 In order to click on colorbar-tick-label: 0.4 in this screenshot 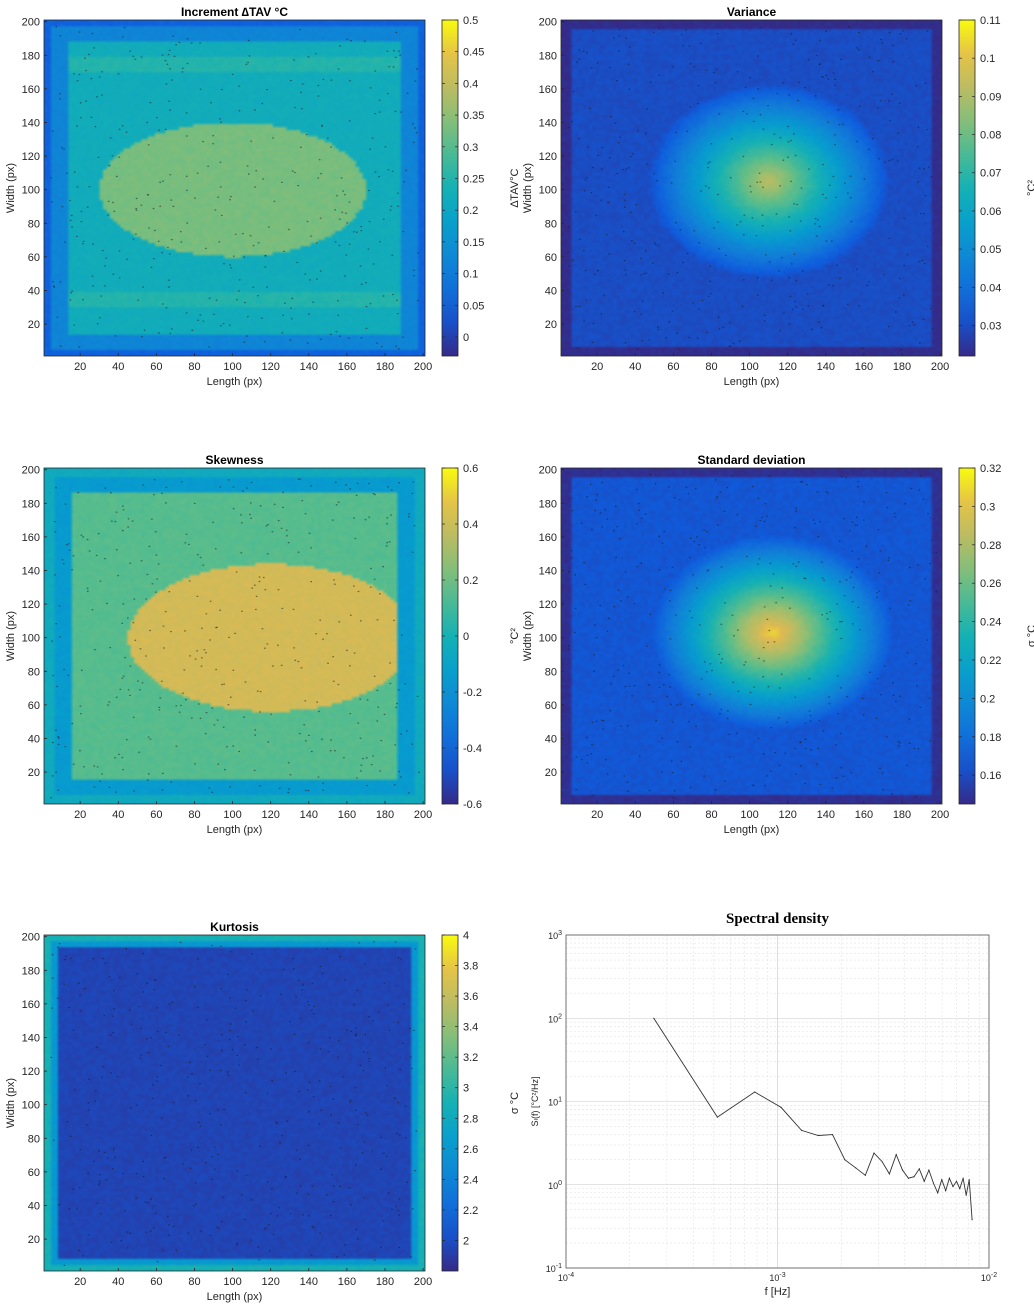, I will do `click(470, 525)`.